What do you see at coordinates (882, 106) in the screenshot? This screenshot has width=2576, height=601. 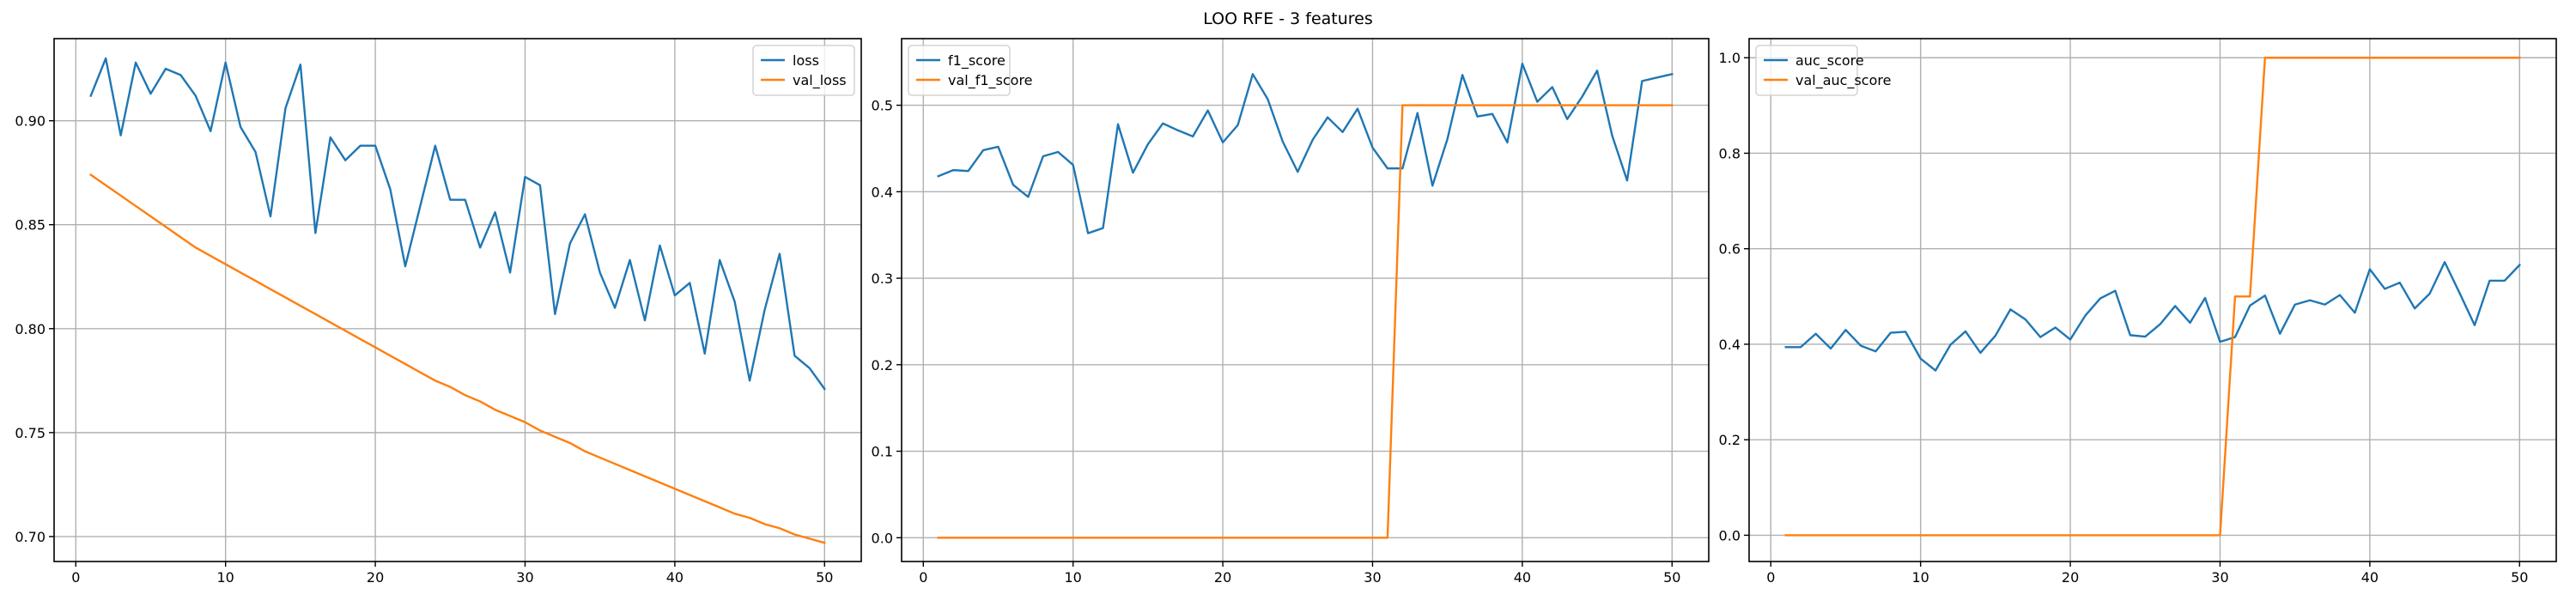 I see `y-tick-label: 0.5` at bounding box center [882, 106].